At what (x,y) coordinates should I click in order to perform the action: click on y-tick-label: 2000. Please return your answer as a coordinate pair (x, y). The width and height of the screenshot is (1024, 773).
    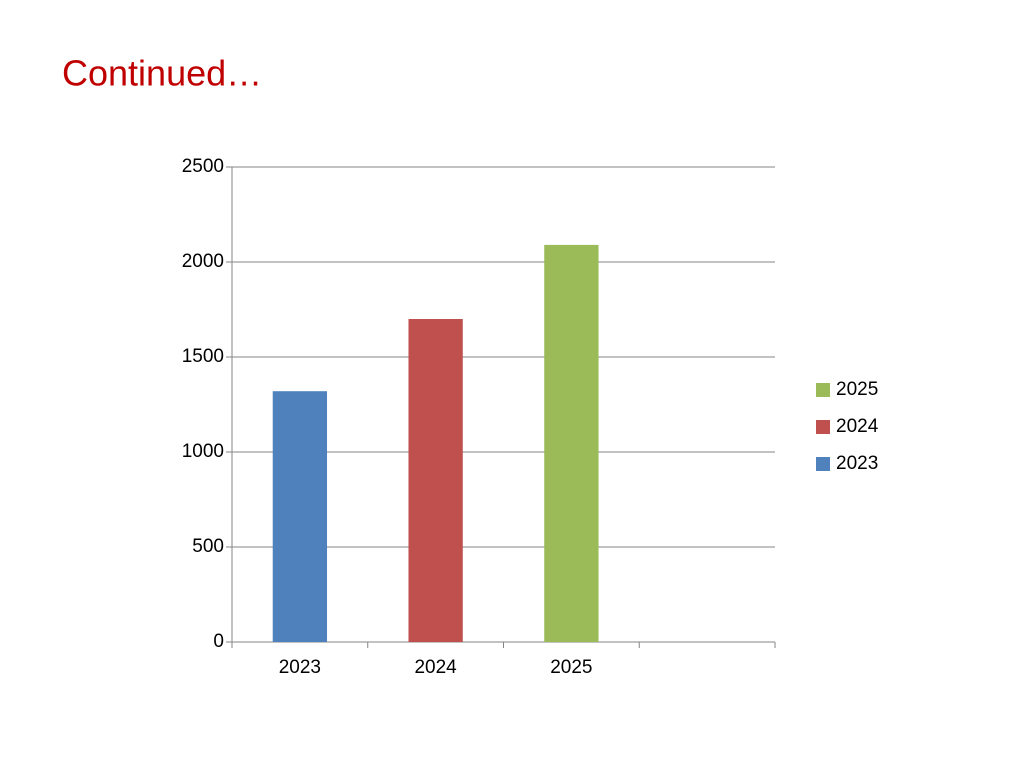
    Looking at the image, I should click on (203, 261).